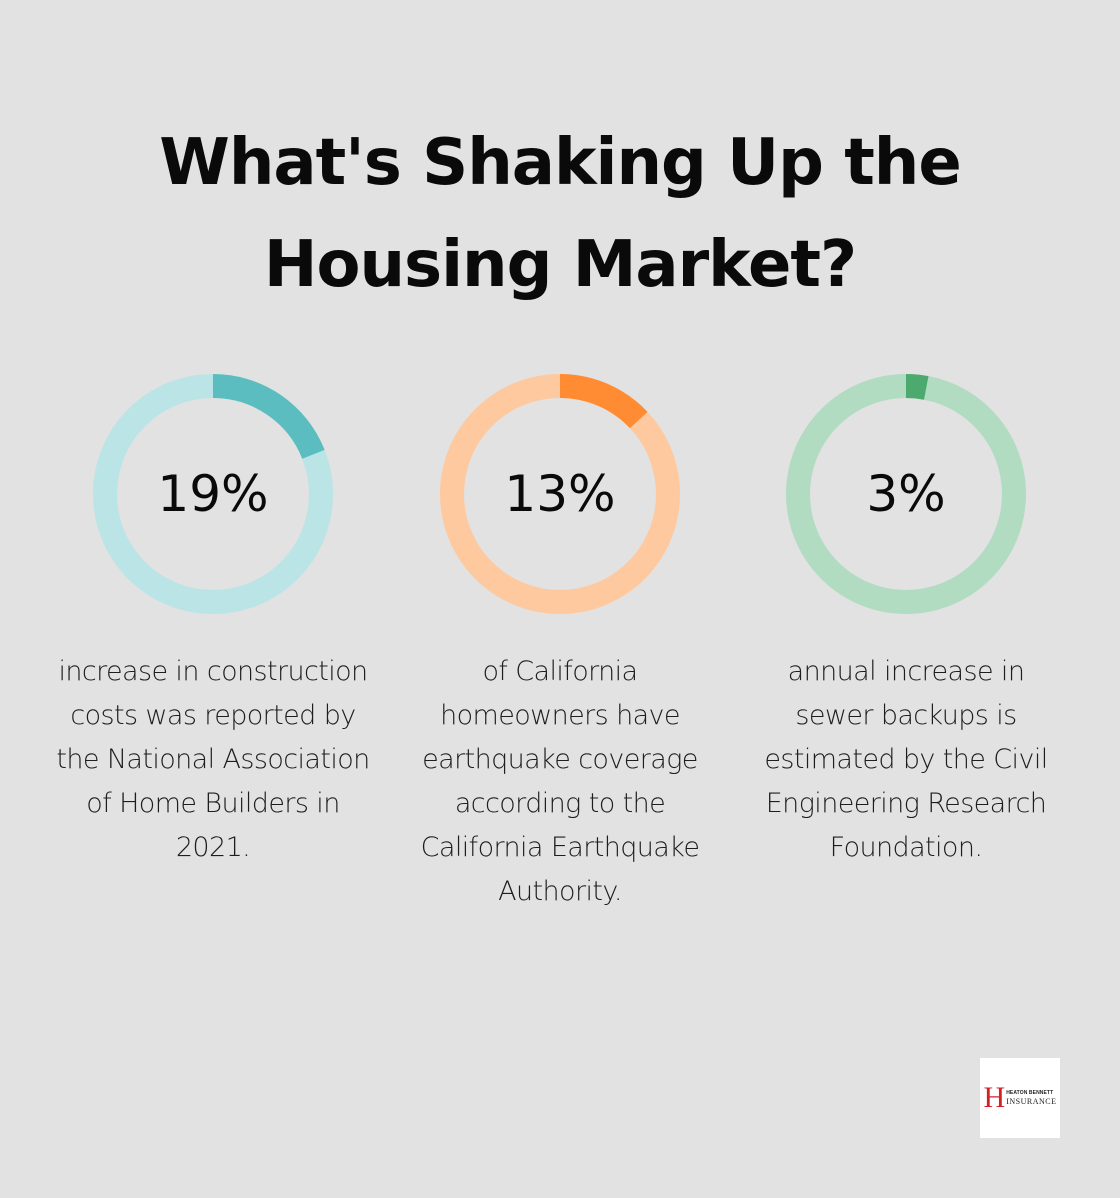  I want to click on logo-line-2: INSURANCE, so click(1031, 1101).